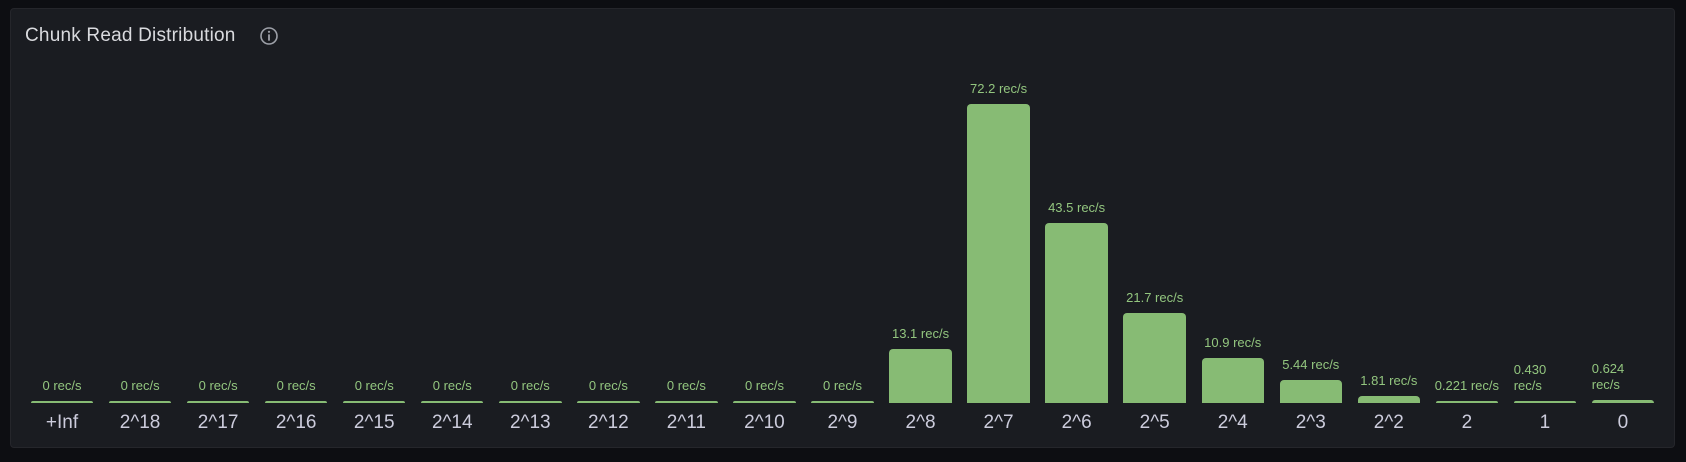 This screenshot has width=1686, height=462. What do you see at coordinates (62, 422) in the screenshot?
I see `x-tick-label: +Inf` at bounding box center [62, 422].